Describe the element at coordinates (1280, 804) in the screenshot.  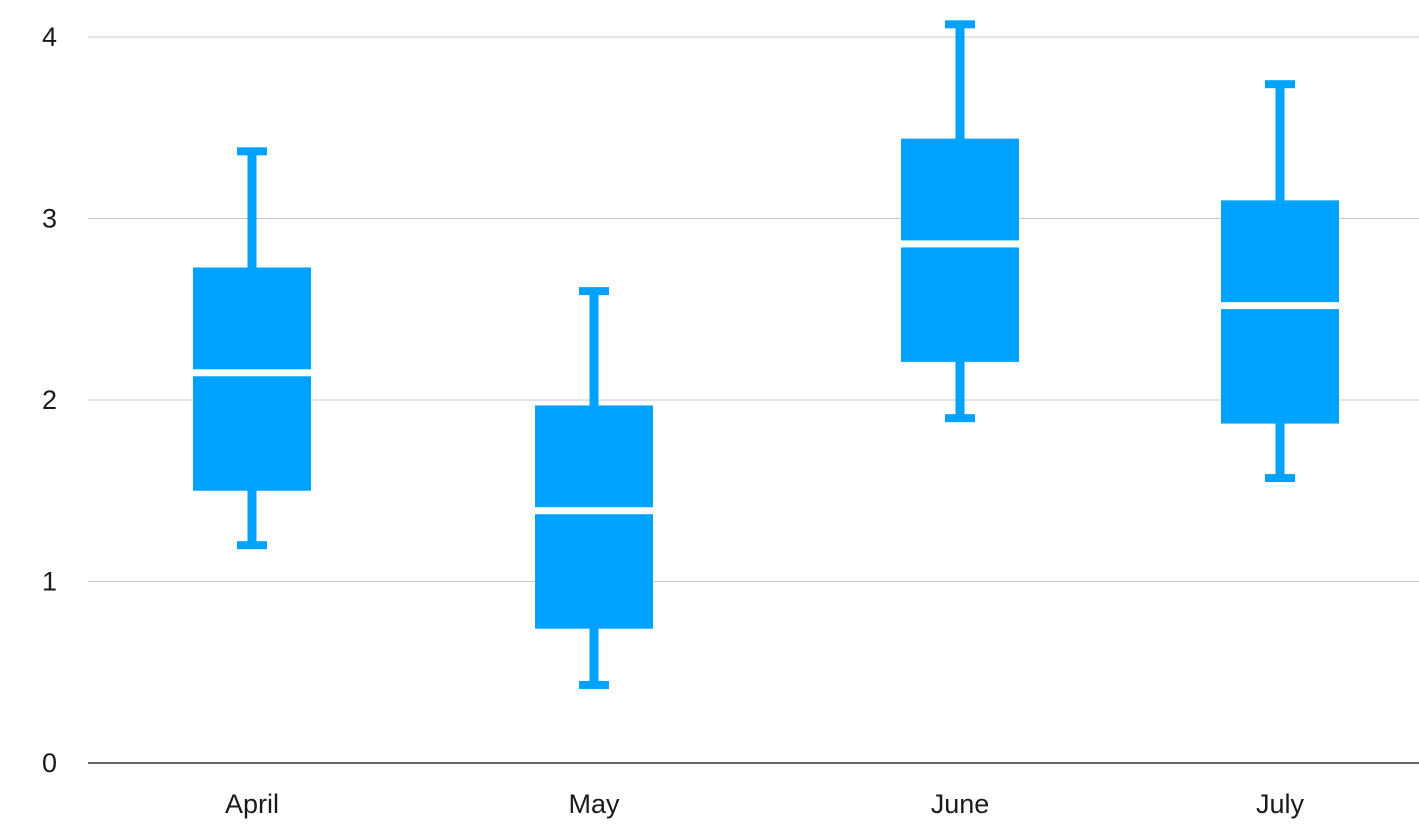
I see `x-category-label: July` at that location.